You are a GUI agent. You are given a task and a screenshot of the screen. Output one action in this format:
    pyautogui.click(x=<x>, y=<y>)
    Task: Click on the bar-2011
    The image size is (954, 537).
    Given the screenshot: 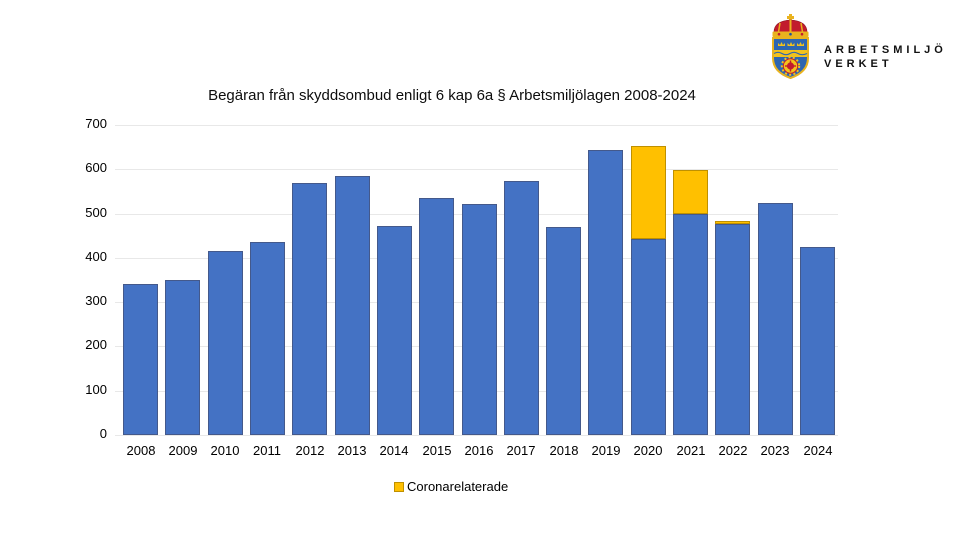 What is the action you would take?
    pyautogui.click(x=267, y=338)
    